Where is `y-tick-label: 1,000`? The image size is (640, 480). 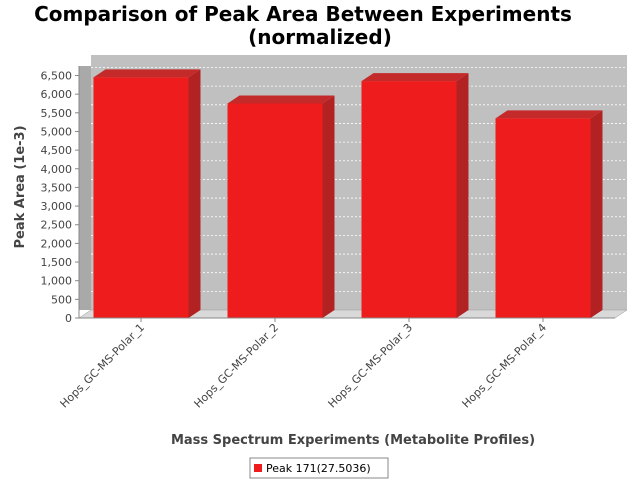
y-tick-label: 1,000 is located at coordinates (57, 281).